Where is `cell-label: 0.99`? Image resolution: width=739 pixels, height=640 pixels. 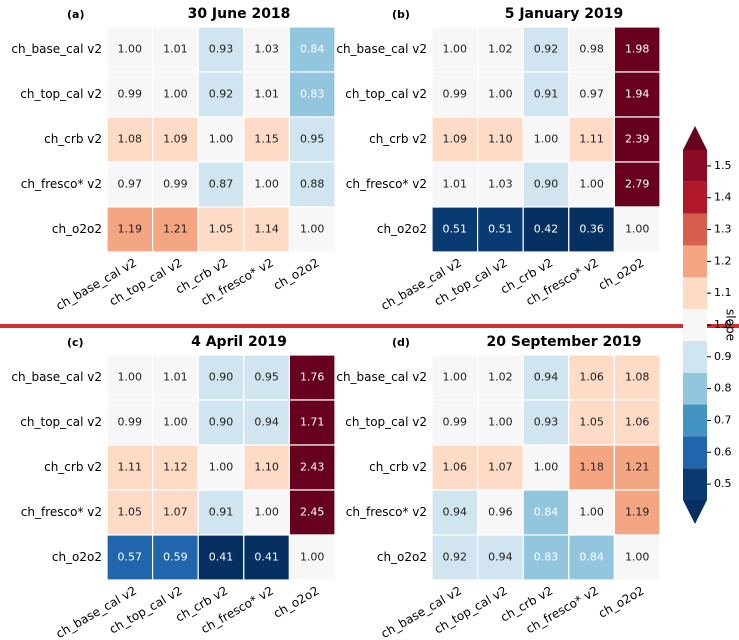 cell-label: 0.99 is located at coordinates (455, 422).